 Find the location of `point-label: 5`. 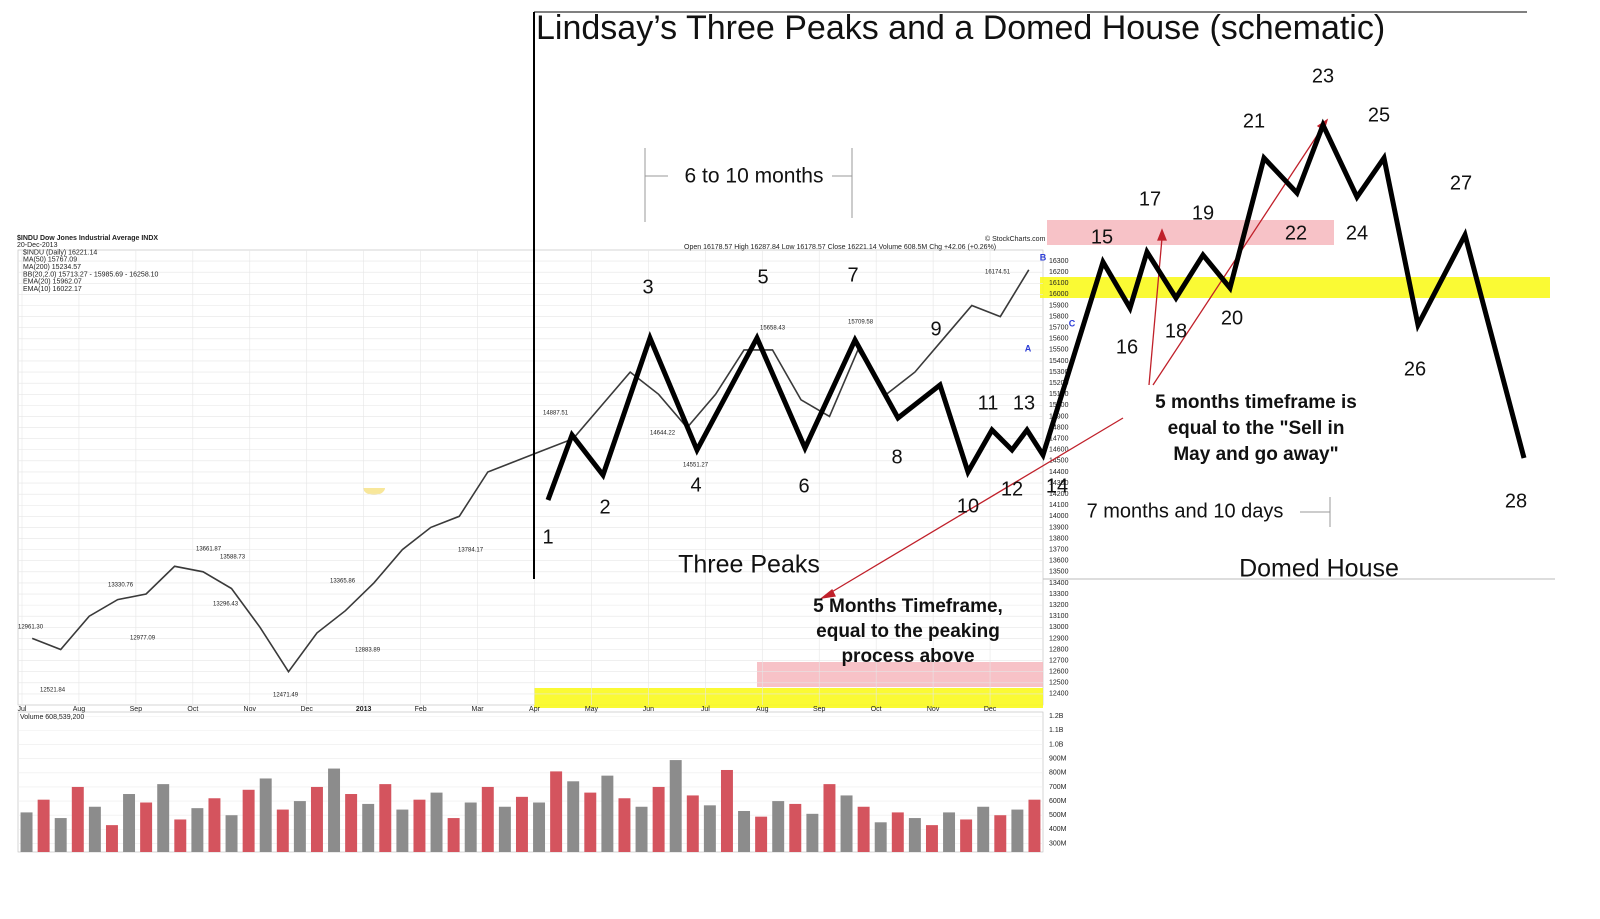

point-label: 5 is located at coordinates (762, 277).